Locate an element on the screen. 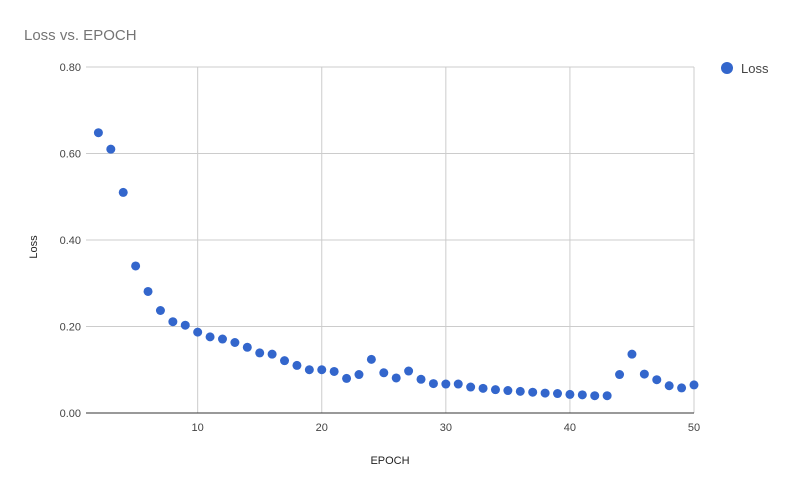  x-axis-title: EPOCH is located at coordinates (389, 461).